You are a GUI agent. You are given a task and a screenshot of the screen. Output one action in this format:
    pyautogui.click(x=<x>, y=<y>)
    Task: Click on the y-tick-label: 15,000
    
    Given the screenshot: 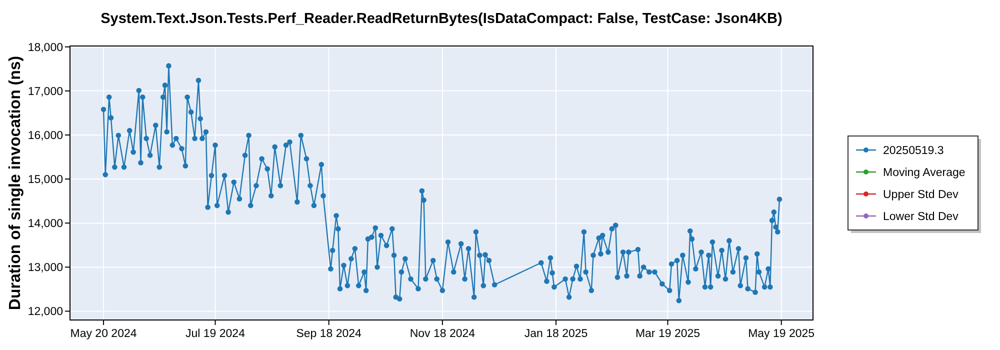 What is the action you would take?
    pyautogui.click(x=45, y=180)
    